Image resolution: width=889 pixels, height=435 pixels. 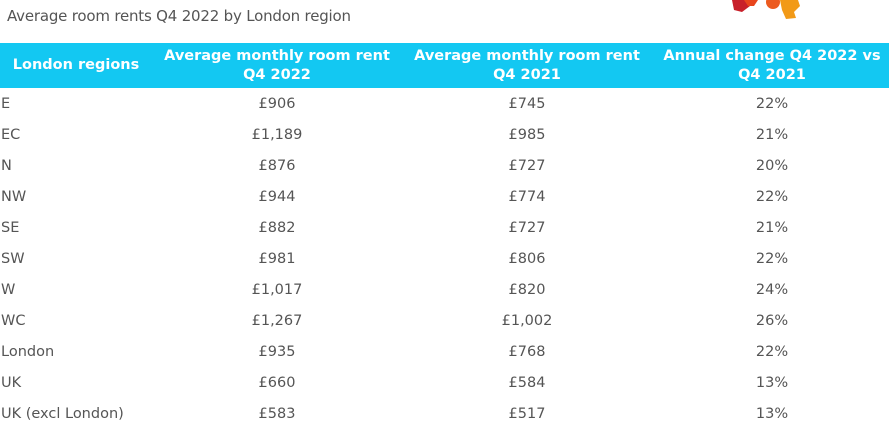 What do you see at coordinates (527, 65) in the screenshot?
I see `column-header: Average monthly room rent Q4 2021` at bounding box center [527, 65].